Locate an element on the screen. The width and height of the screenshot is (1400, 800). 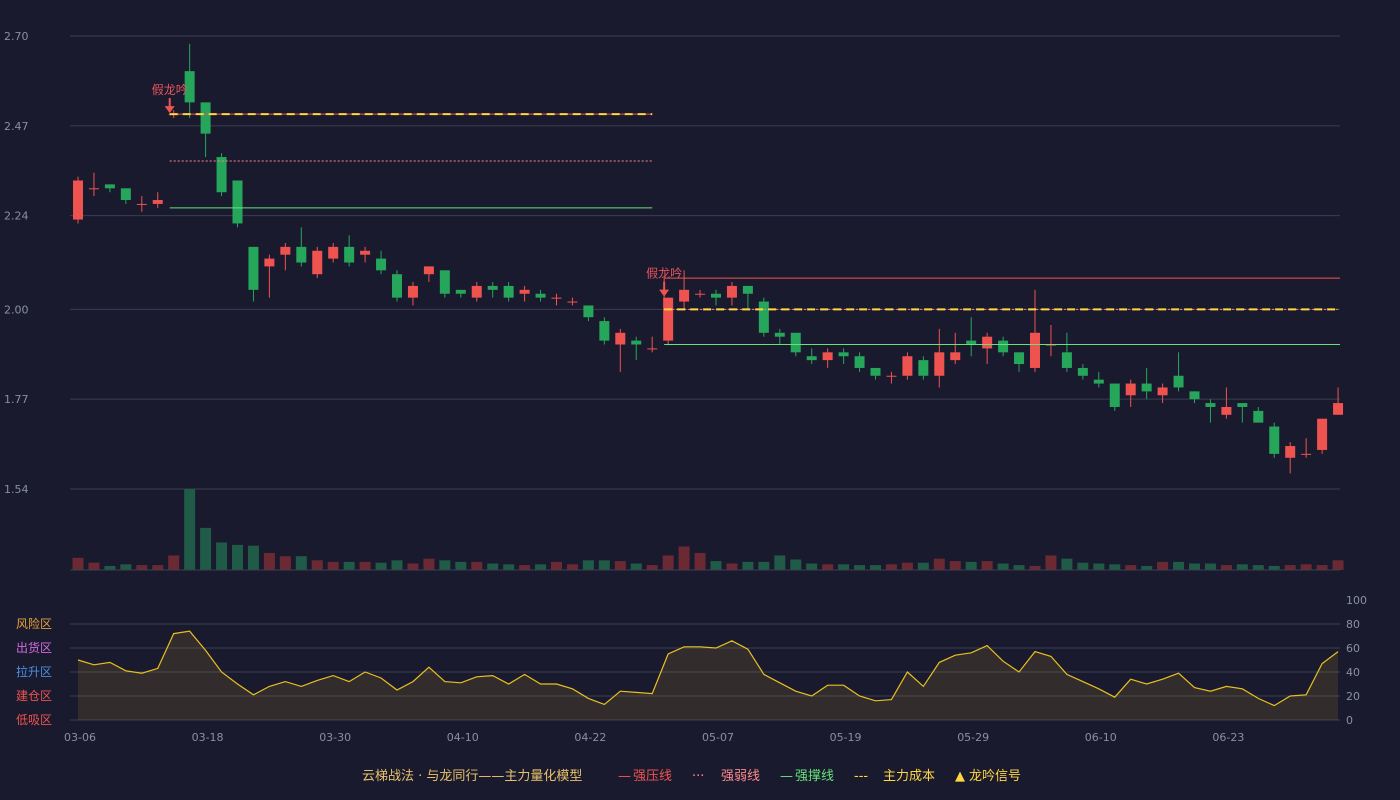
osc-zone-label: 风险区 is located at coordinates (34, 623).